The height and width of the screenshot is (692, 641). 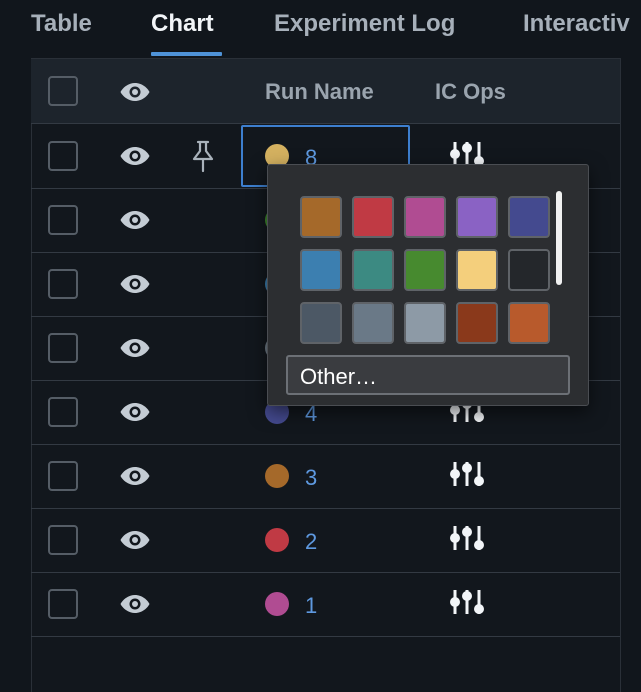 What do you see at coordinates (325, 605) in the screenshot?
I see `table-row: 1` at bounding box center [325, 605].